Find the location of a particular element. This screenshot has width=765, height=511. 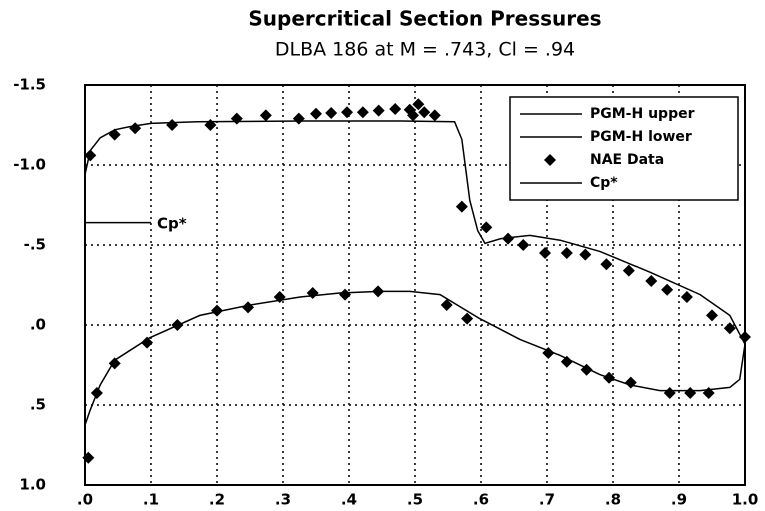

x-tick-label: .8 is located at coordinates (613, 500).